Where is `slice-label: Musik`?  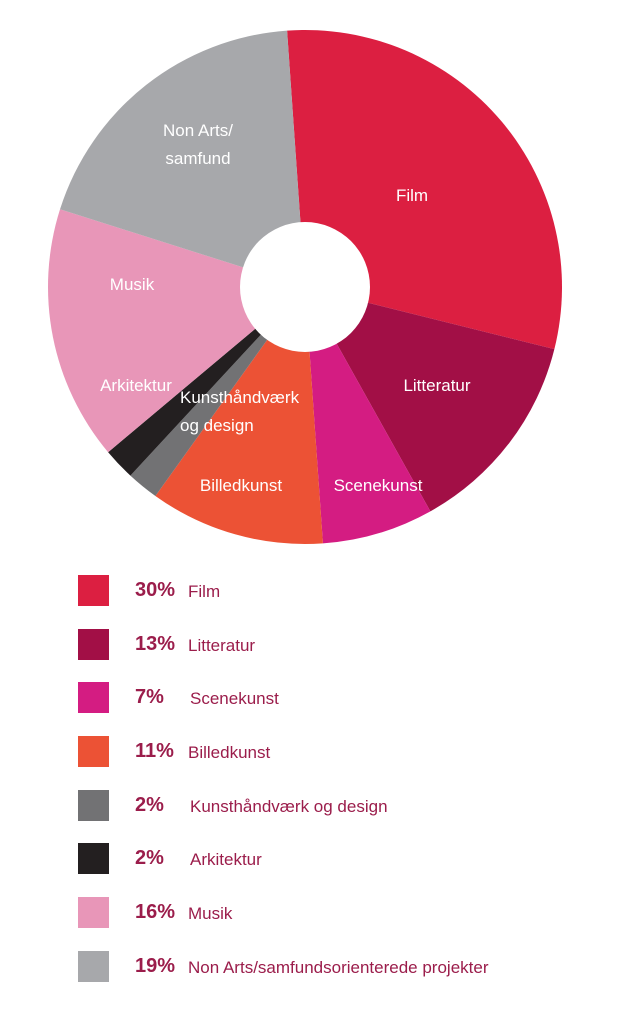
slice-label: Musik is located at coordinates (132, 284).